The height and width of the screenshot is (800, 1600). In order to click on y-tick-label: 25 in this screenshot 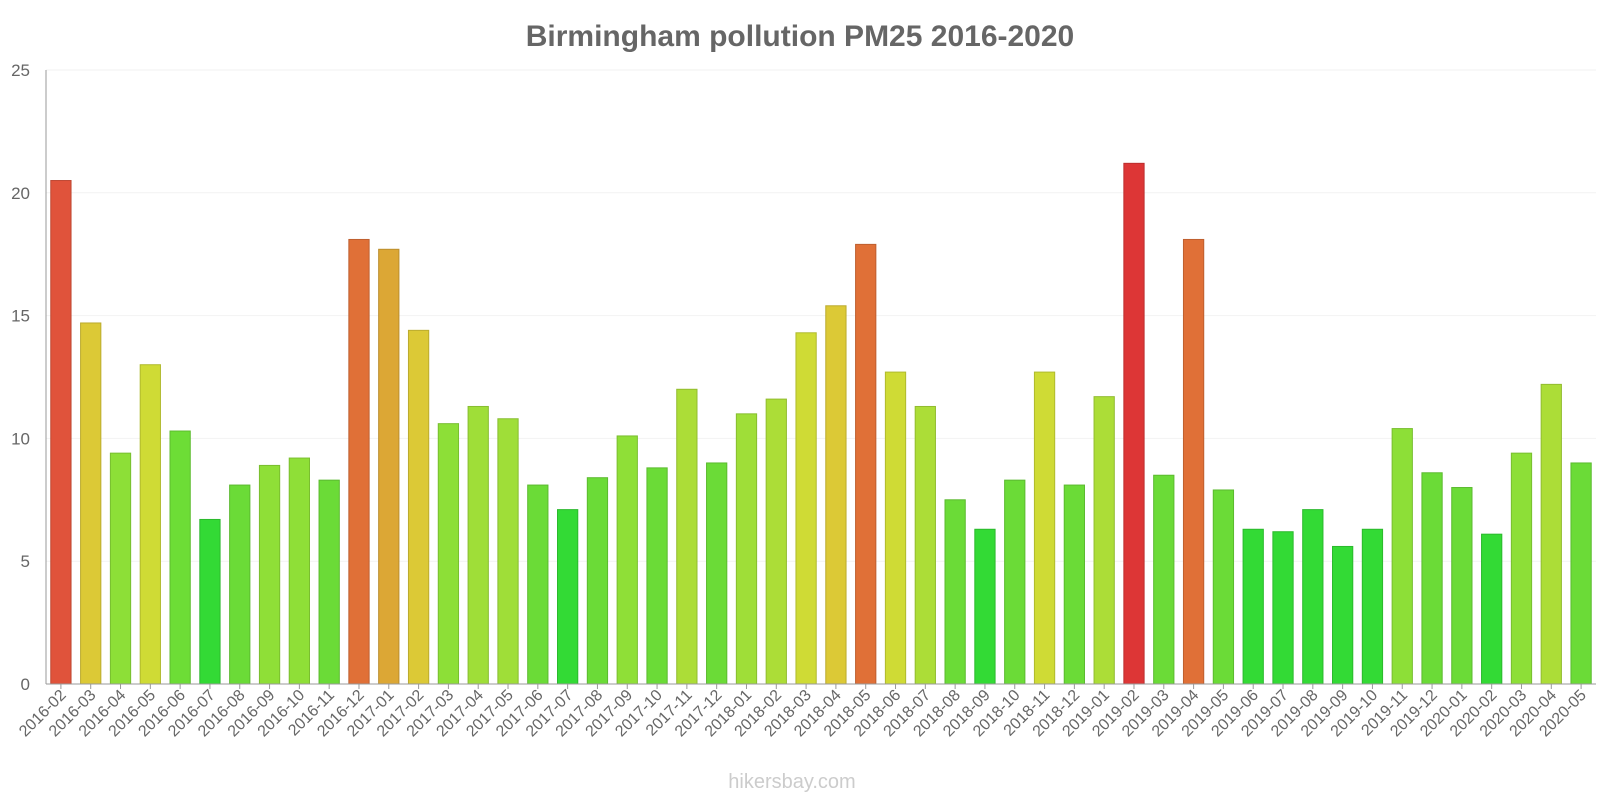, I will do `click(20, 70)`.